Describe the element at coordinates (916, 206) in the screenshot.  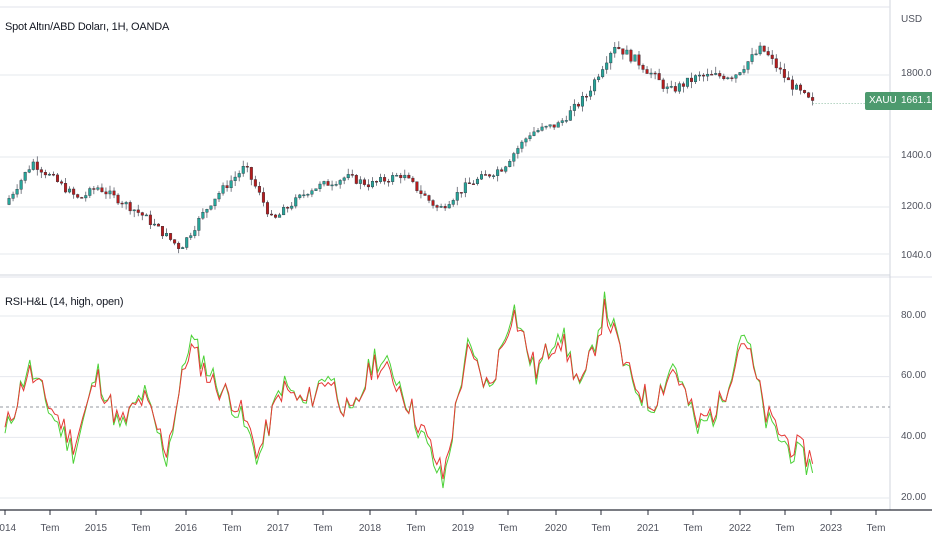
I see `price-tick: 1200.000` at that location.